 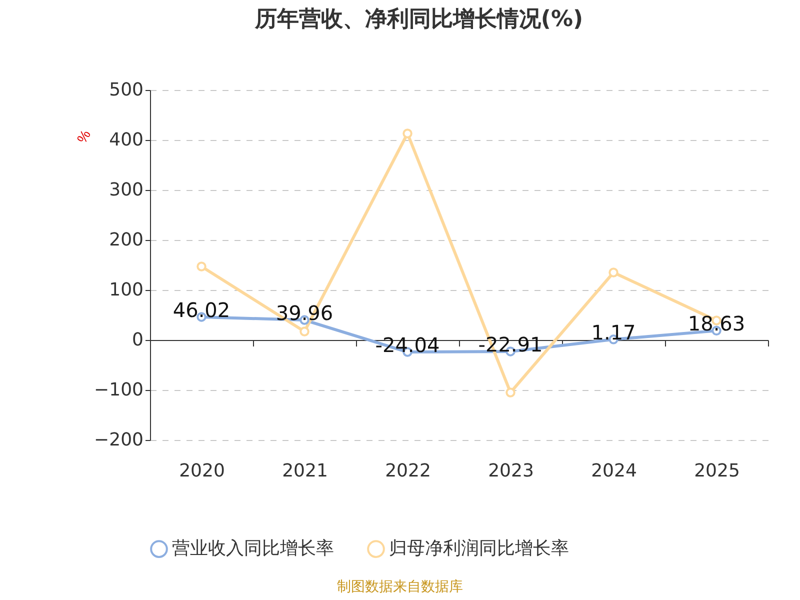 I want to click on legend-label: 营业收入同比增长率, so click(x=253, y=549).